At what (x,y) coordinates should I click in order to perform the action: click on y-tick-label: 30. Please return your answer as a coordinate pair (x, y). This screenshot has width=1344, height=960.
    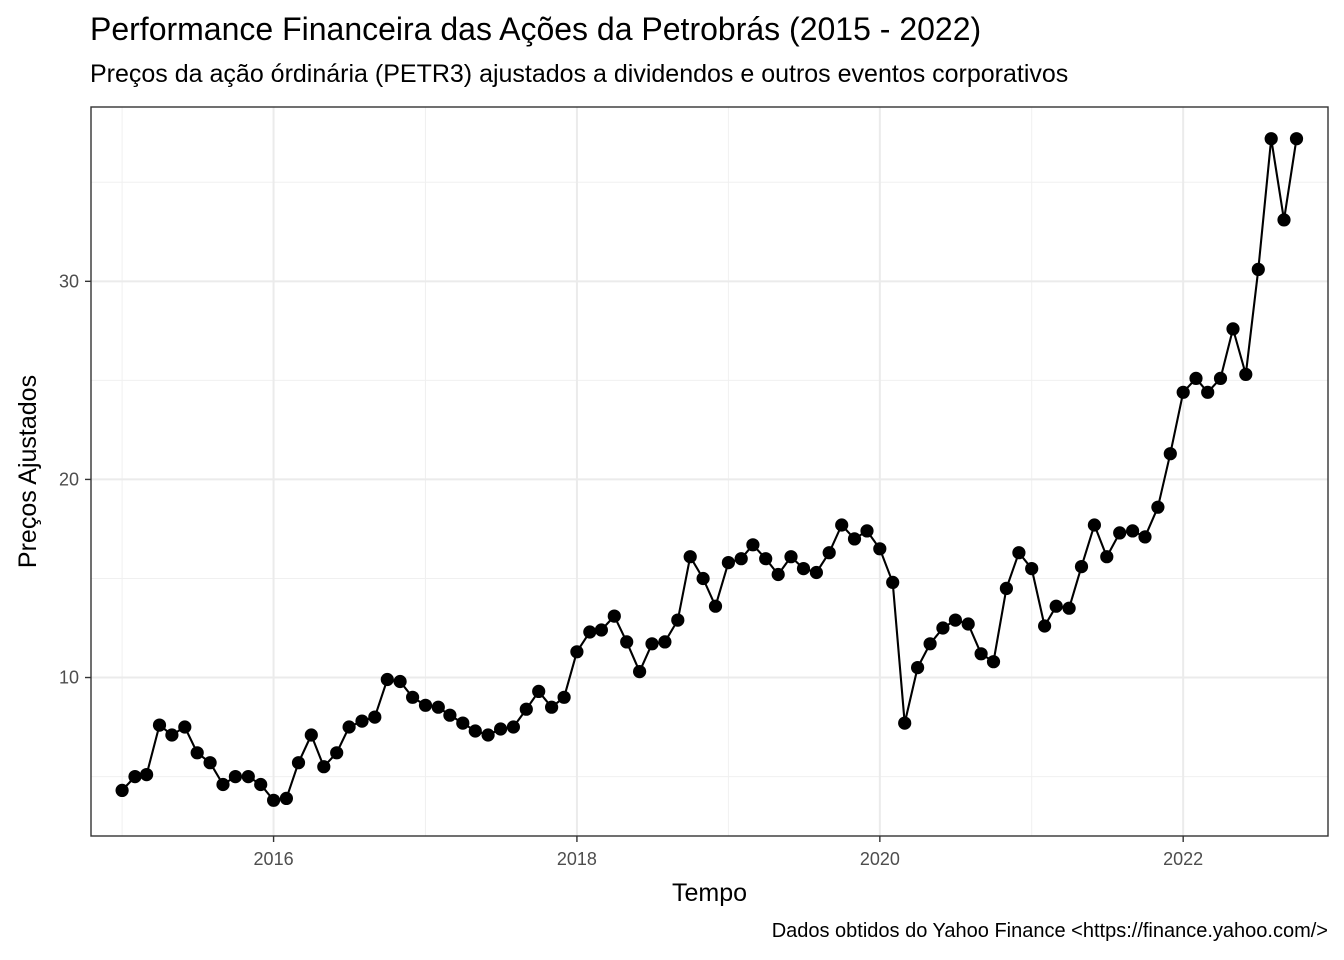
    Looking at the image, I should click on (69, 281).